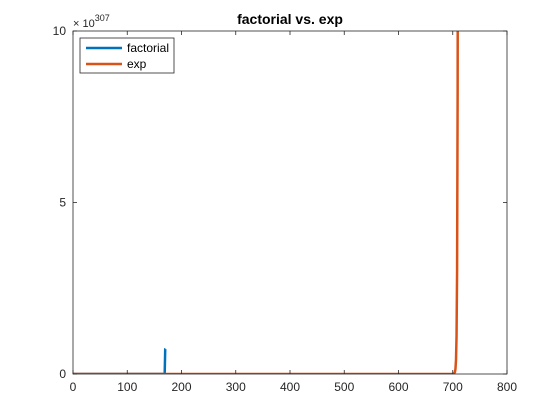  Describe the element at coordinates (507, 387) in the screenshot. I see `x-tick-label: 800` at that location.